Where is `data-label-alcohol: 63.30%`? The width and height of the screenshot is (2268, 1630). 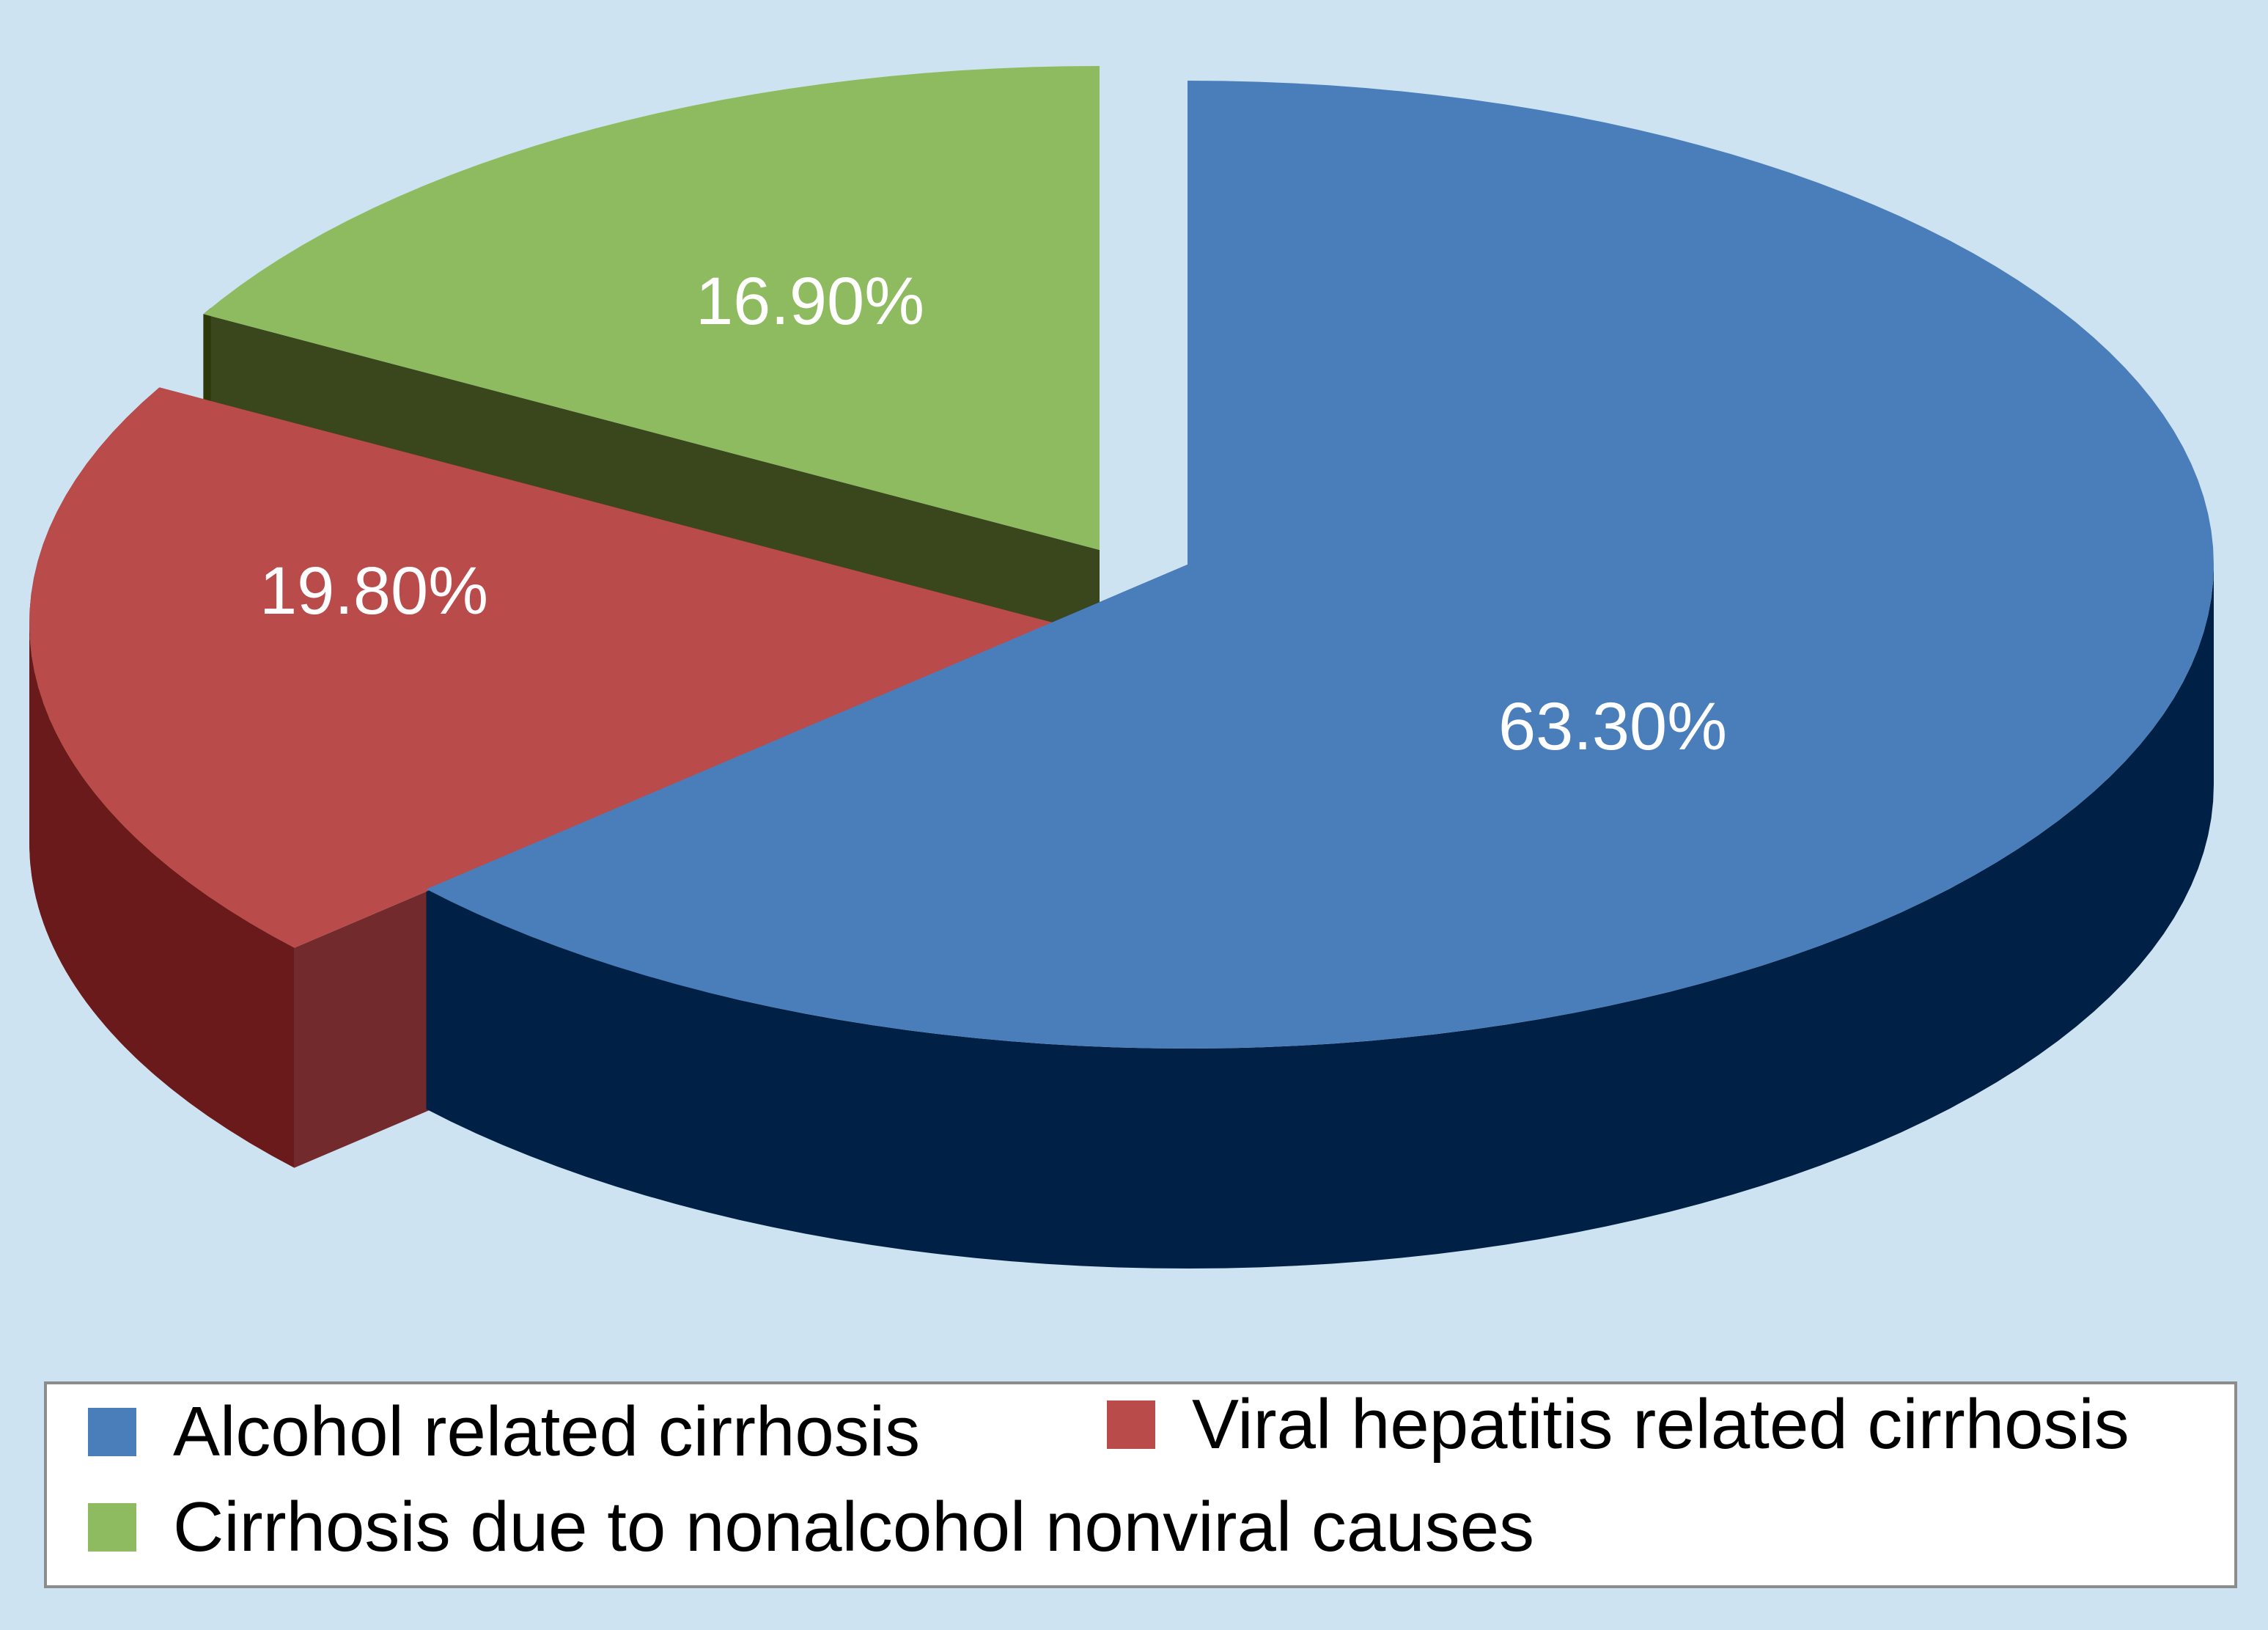
data-label-alcohol: 63.30% is located at coordinates (1612, 726).